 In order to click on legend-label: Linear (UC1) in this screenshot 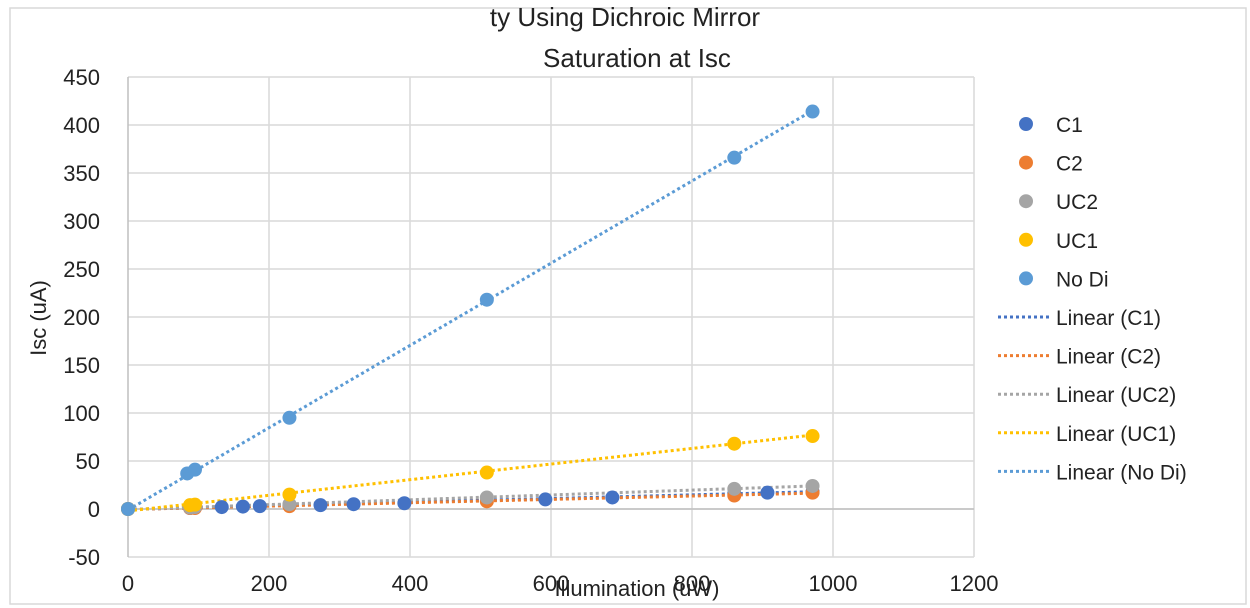, I will do `click(1116, 434)`.